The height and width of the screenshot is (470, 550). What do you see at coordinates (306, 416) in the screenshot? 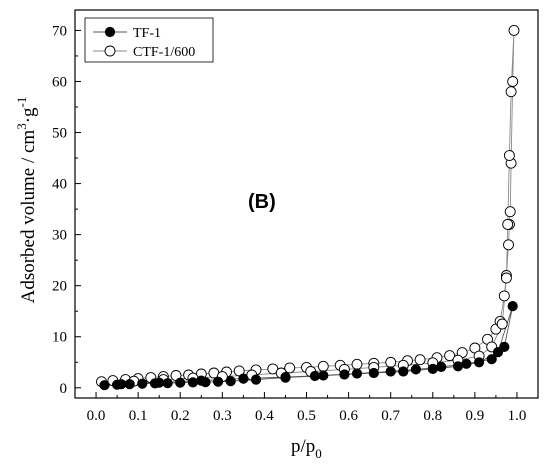
I see `x-tick-label: 0.5` at bounding box center [306, 416].